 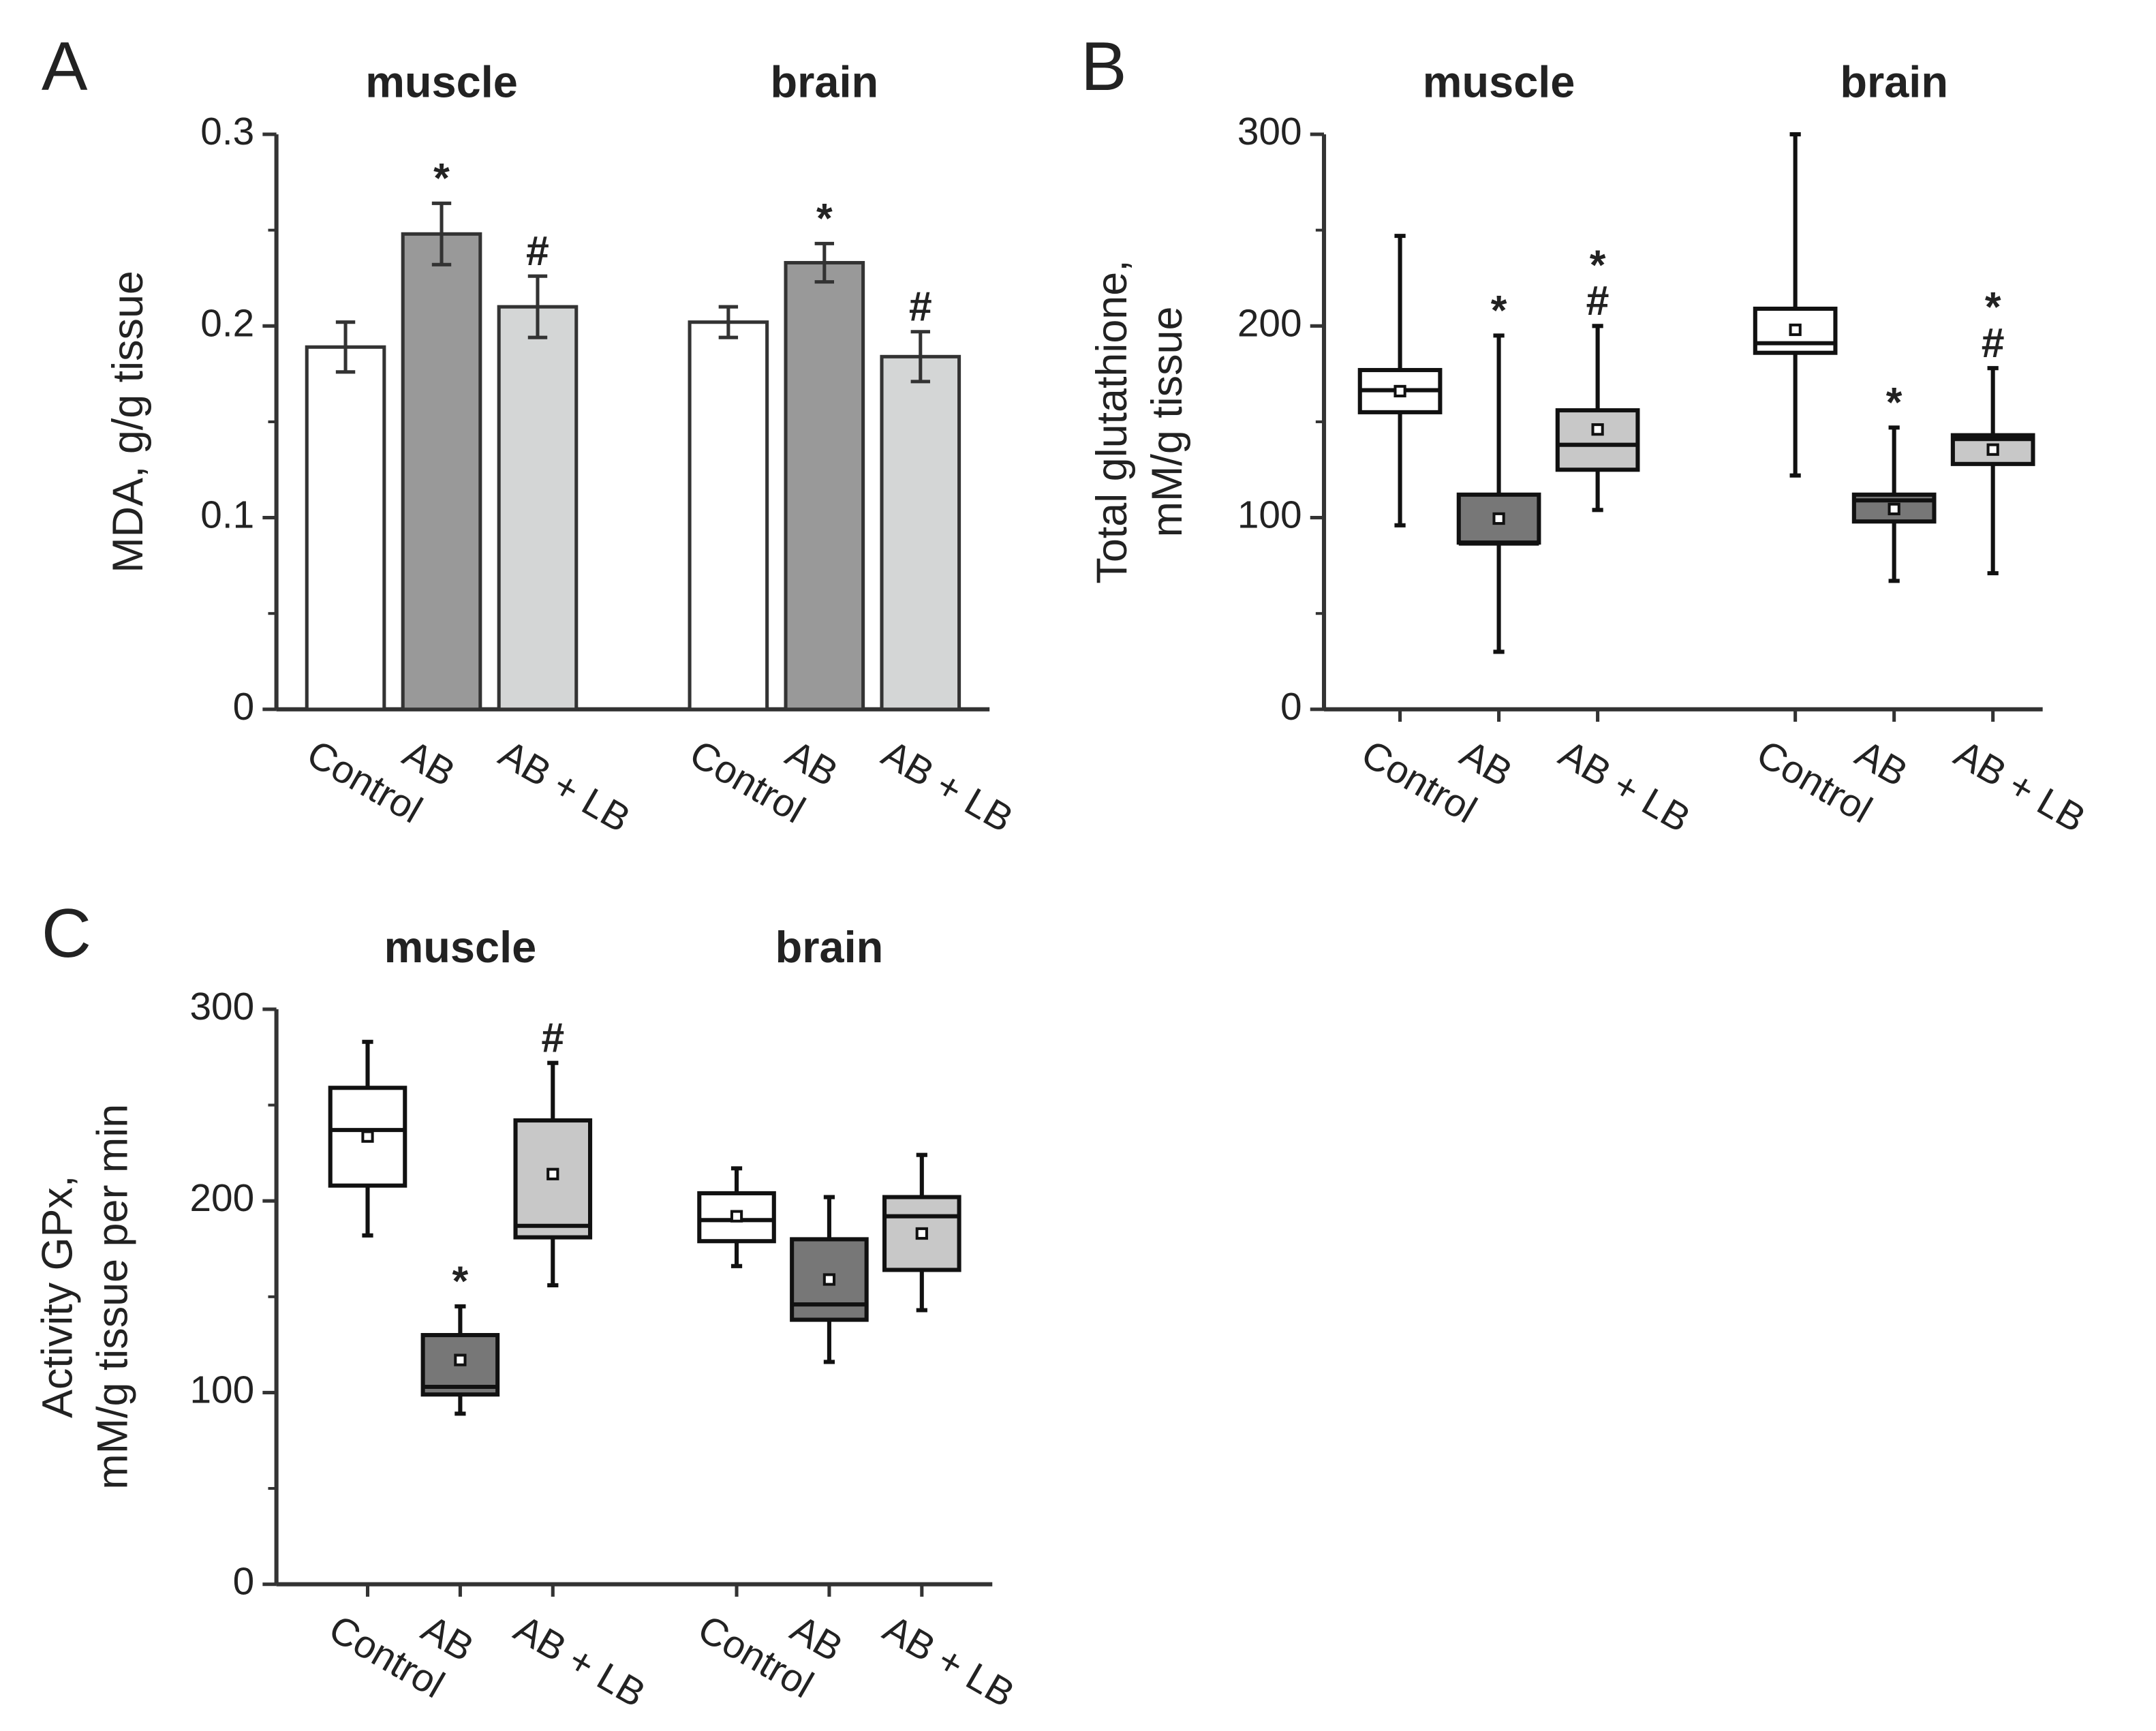 I want to click on y-axis-label: mM/g tissue per min, so click(x=113, y=1297).